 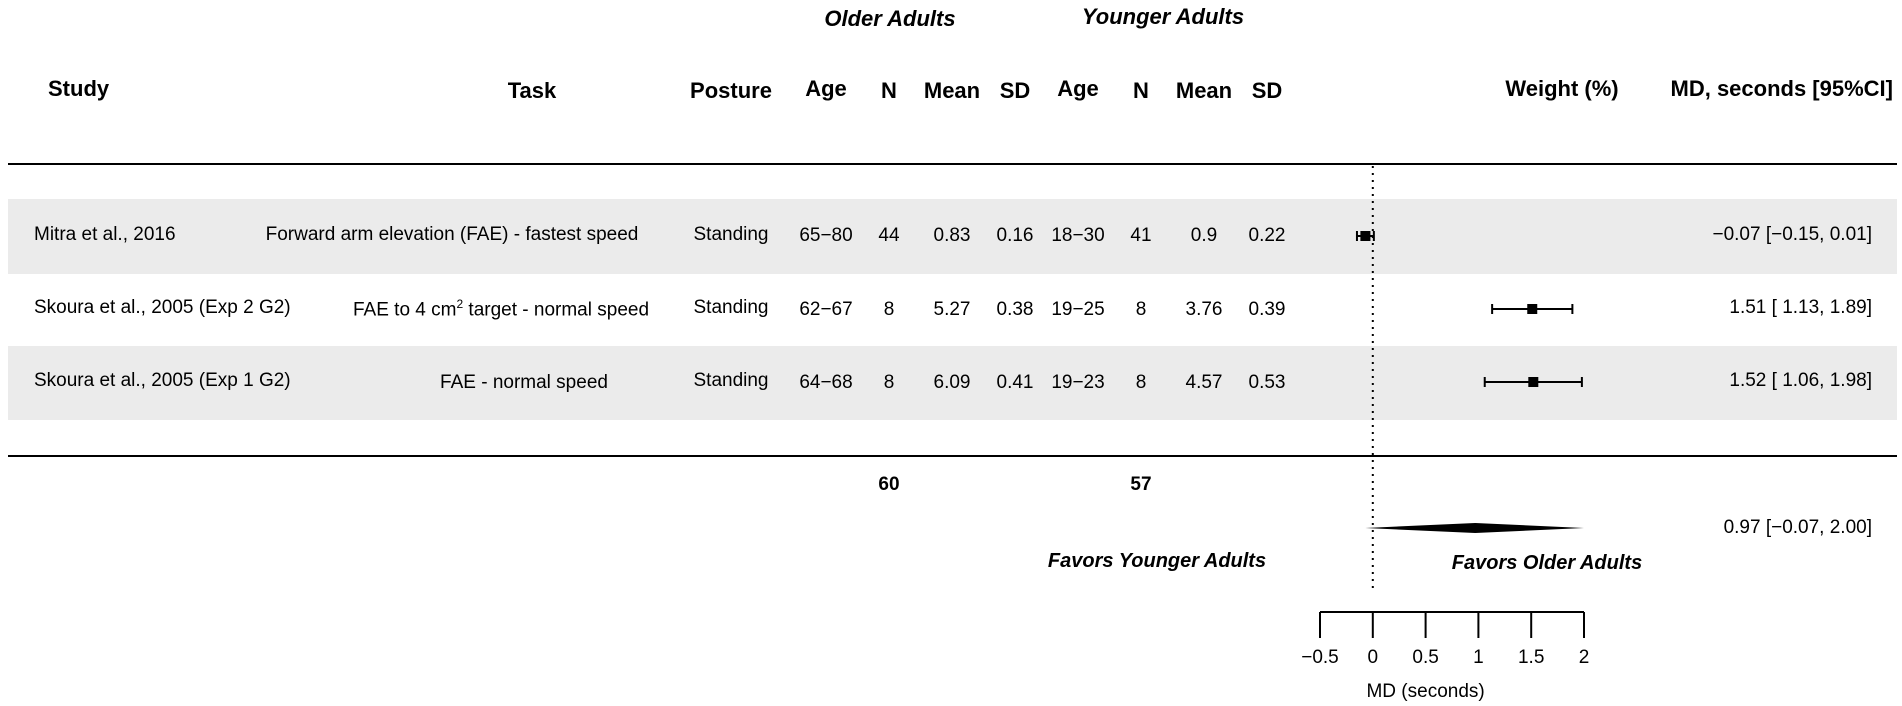 What do you see at coordinates (1204, 309) in the screenshot?
I see `row-younger-mean: 3.76` at bounding box center [1204, 309].